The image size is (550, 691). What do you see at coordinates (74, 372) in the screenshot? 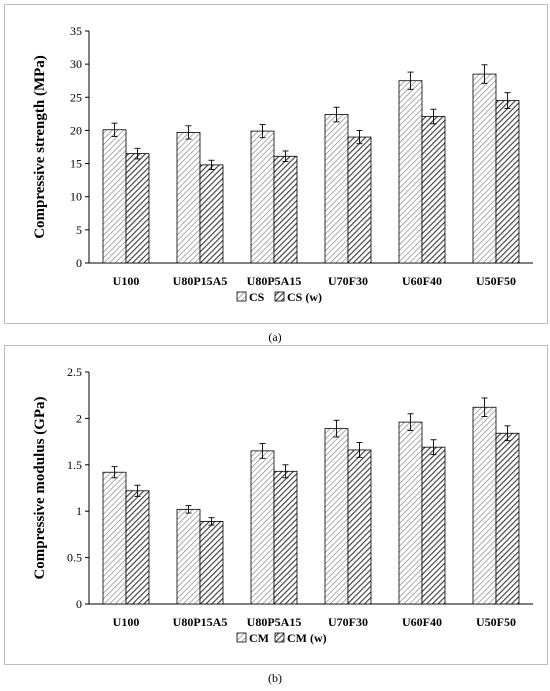
I see `y-tick-label: 2.5` at bounding box center [74, 372].